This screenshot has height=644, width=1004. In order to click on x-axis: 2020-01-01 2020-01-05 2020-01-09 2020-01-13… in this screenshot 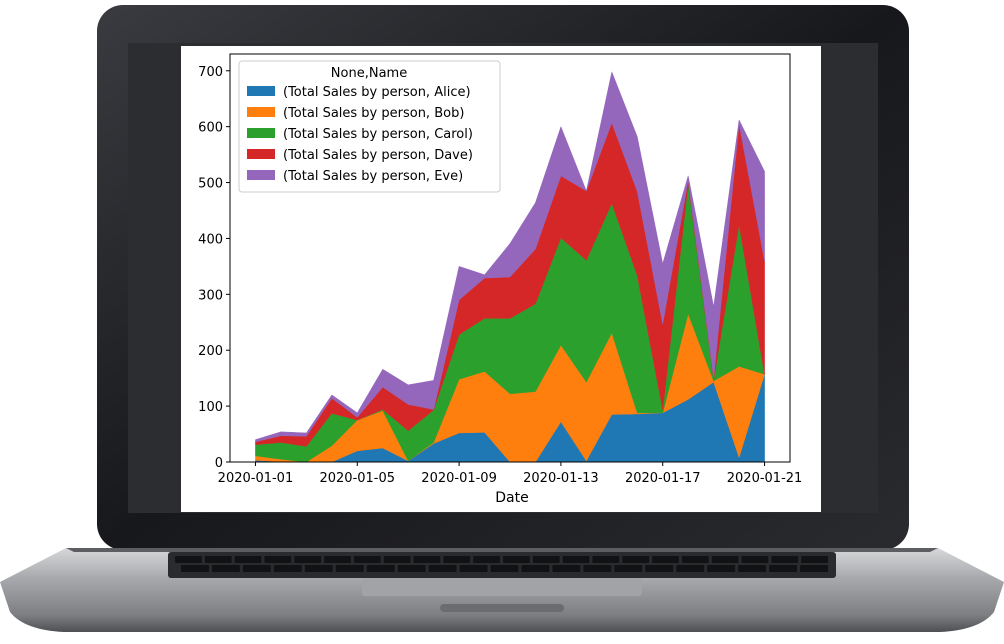, I will do `click(510, 474)`.